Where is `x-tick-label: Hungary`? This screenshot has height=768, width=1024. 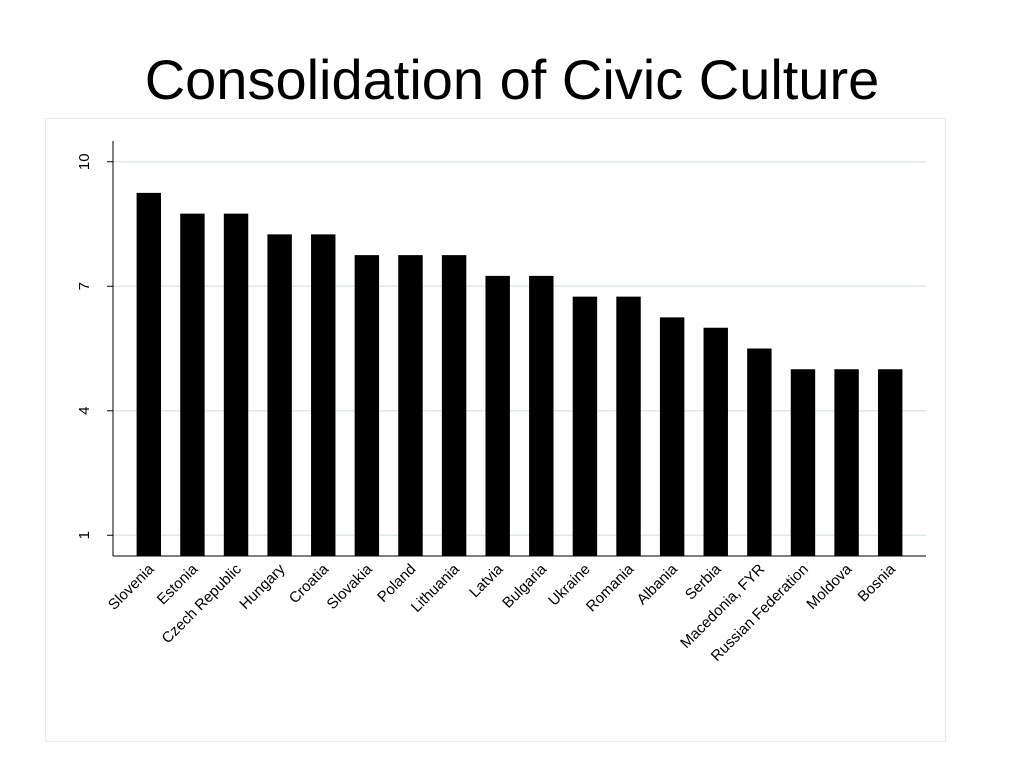
x-tick-label: Hungary is located at coordinates (262, 586).